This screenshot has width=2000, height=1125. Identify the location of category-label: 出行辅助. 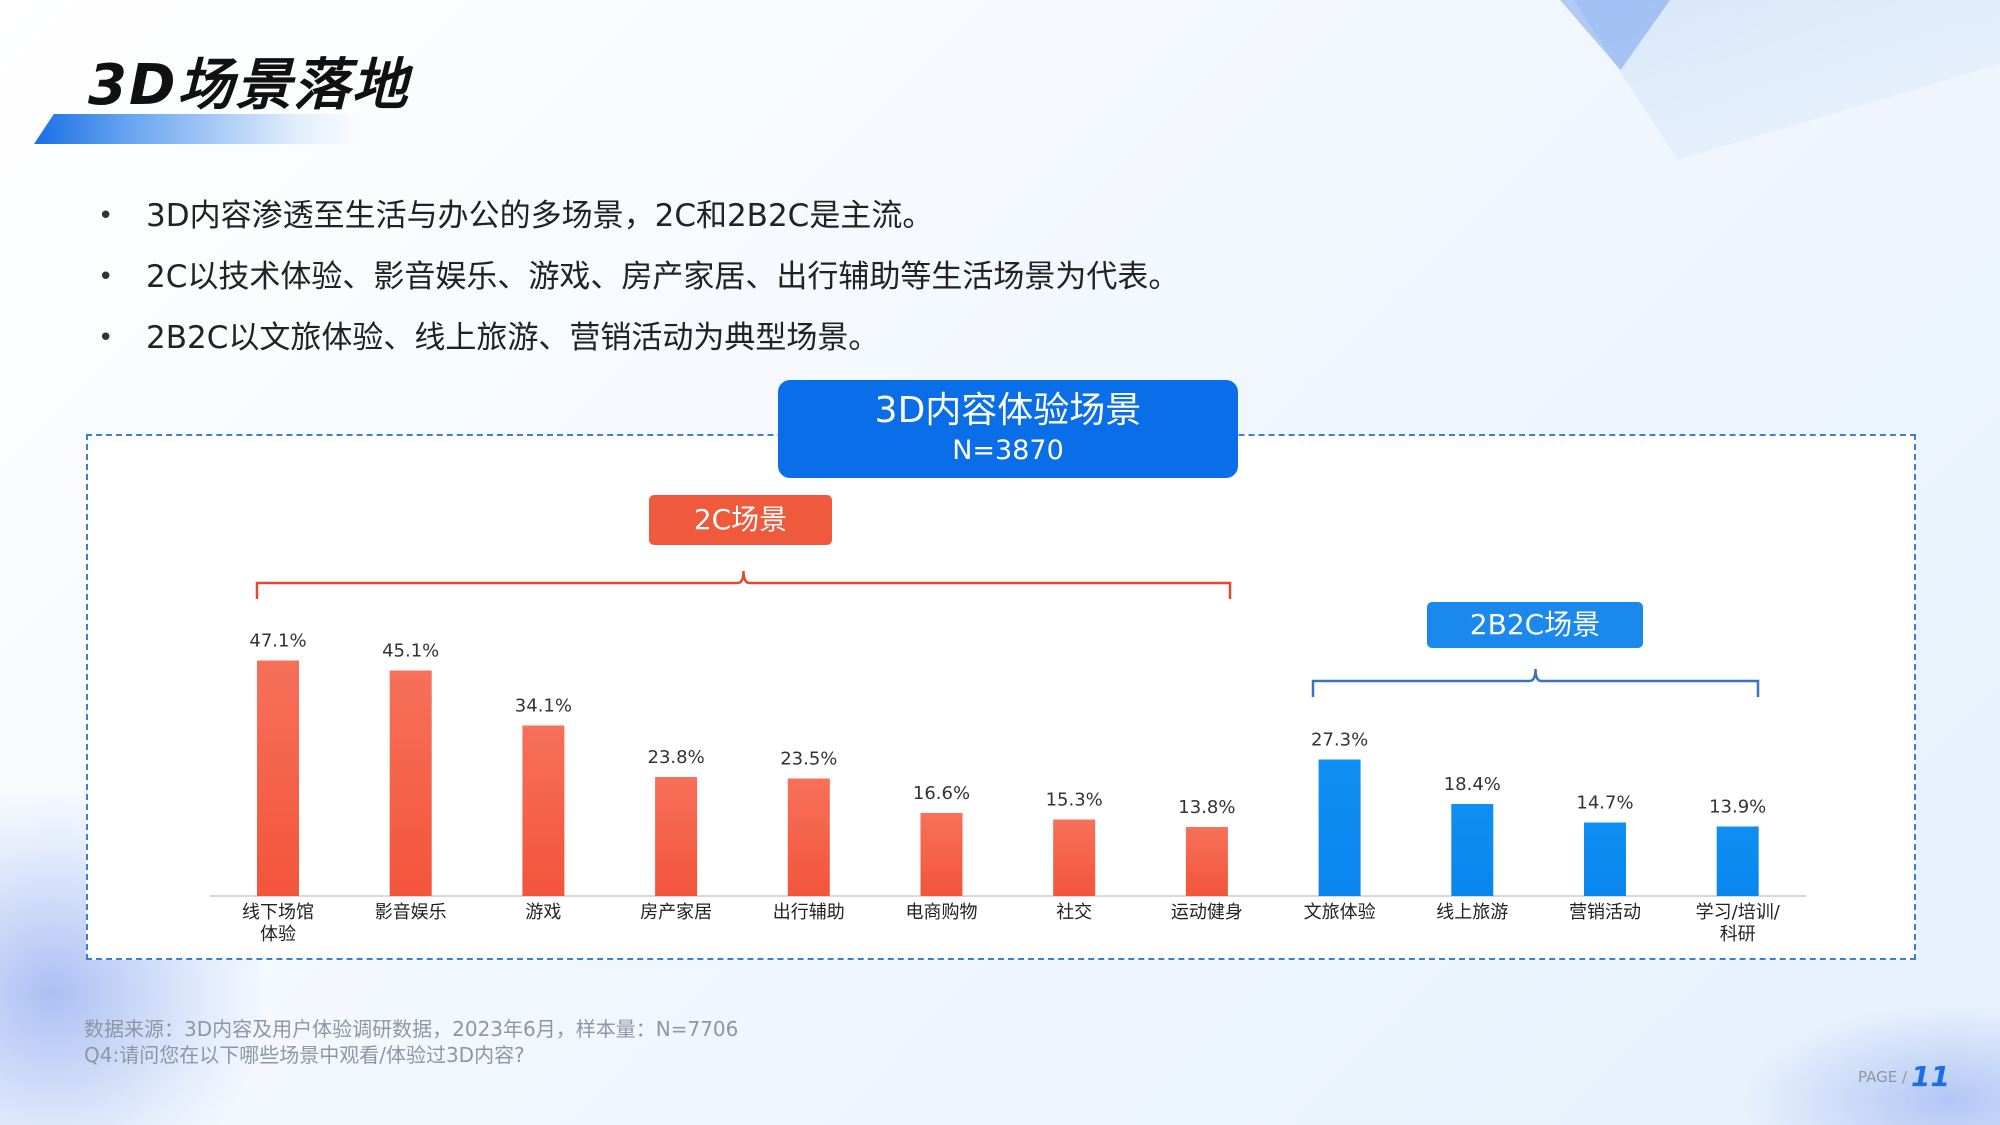
(809, 912).